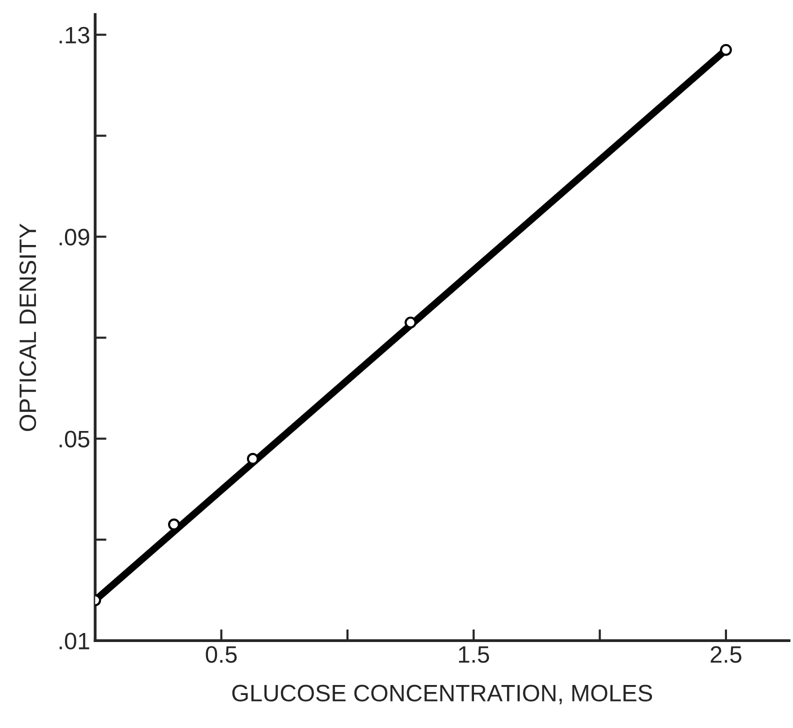 The height and width of the screenshot is (728, 793). What do you see at coordinates (221, 654) in the screenshot?
I see `x-tick-label: 0.5` at bounding box center [221, 654].